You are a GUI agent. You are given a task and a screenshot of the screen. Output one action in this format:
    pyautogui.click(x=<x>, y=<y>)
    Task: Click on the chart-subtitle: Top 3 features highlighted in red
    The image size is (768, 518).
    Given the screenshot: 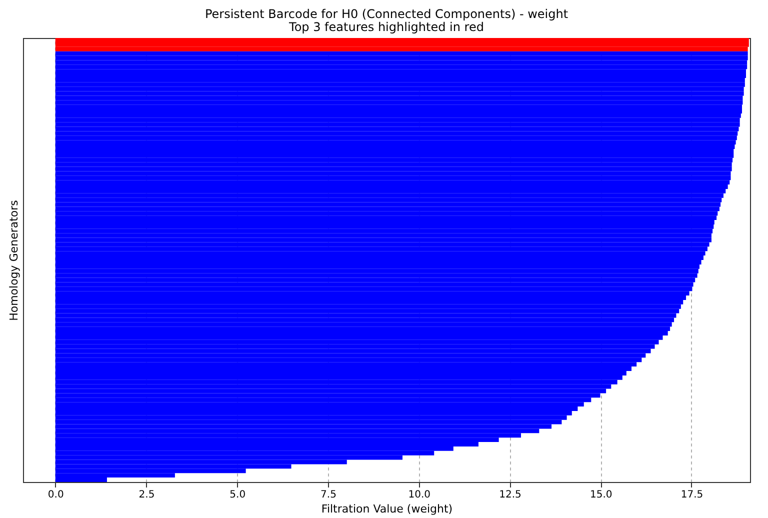 What is the action you would take?
    pyautogui.click(x=386, y=27)
    